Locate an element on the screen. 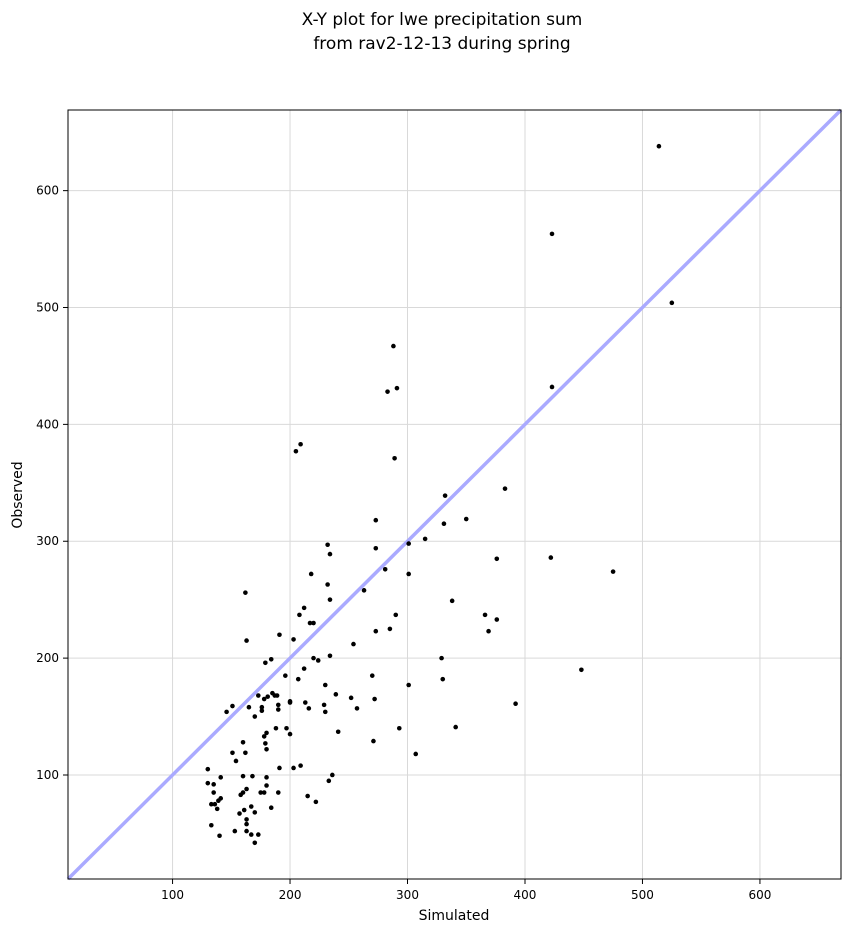 The width and height of the screenshot is (851, 934). y-tick-label: 600 is located at coordinates (47, 191).